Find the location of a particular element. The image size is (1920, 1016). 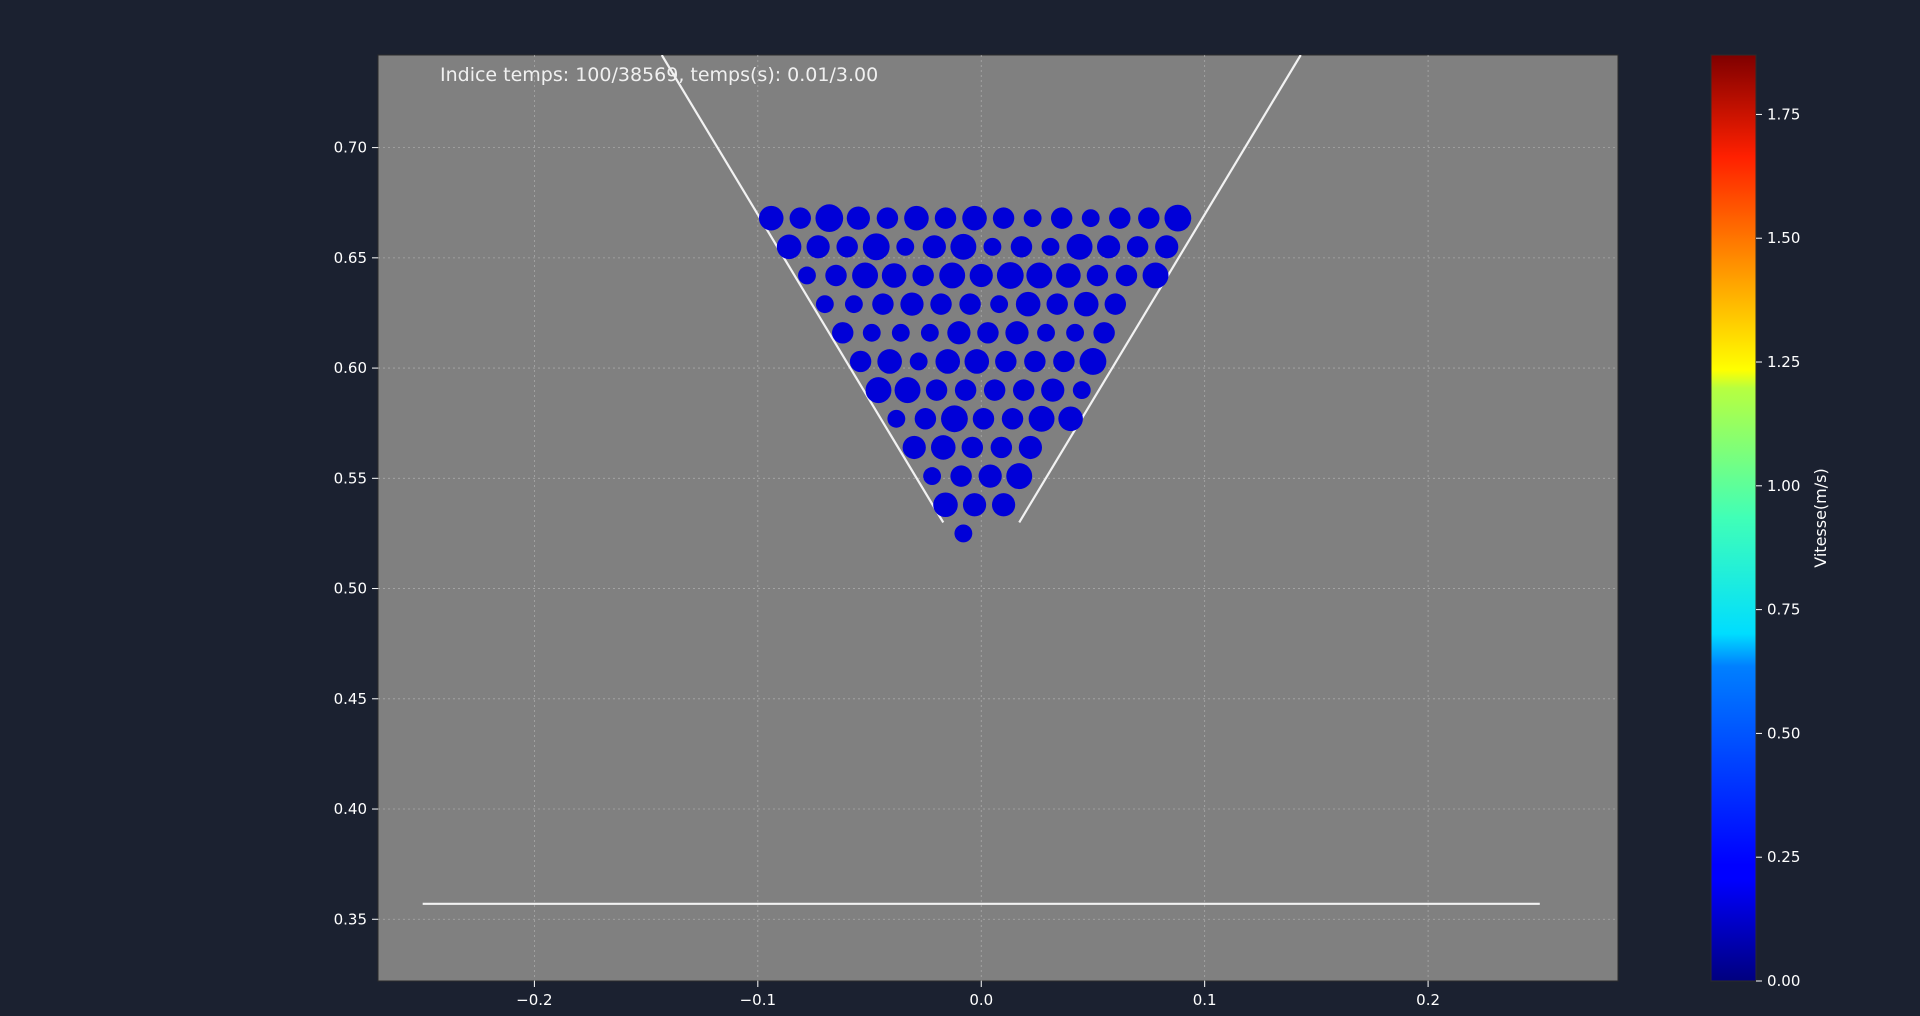

colorbar-tick-label: 1.75 is located at coordinates (1783, 114).